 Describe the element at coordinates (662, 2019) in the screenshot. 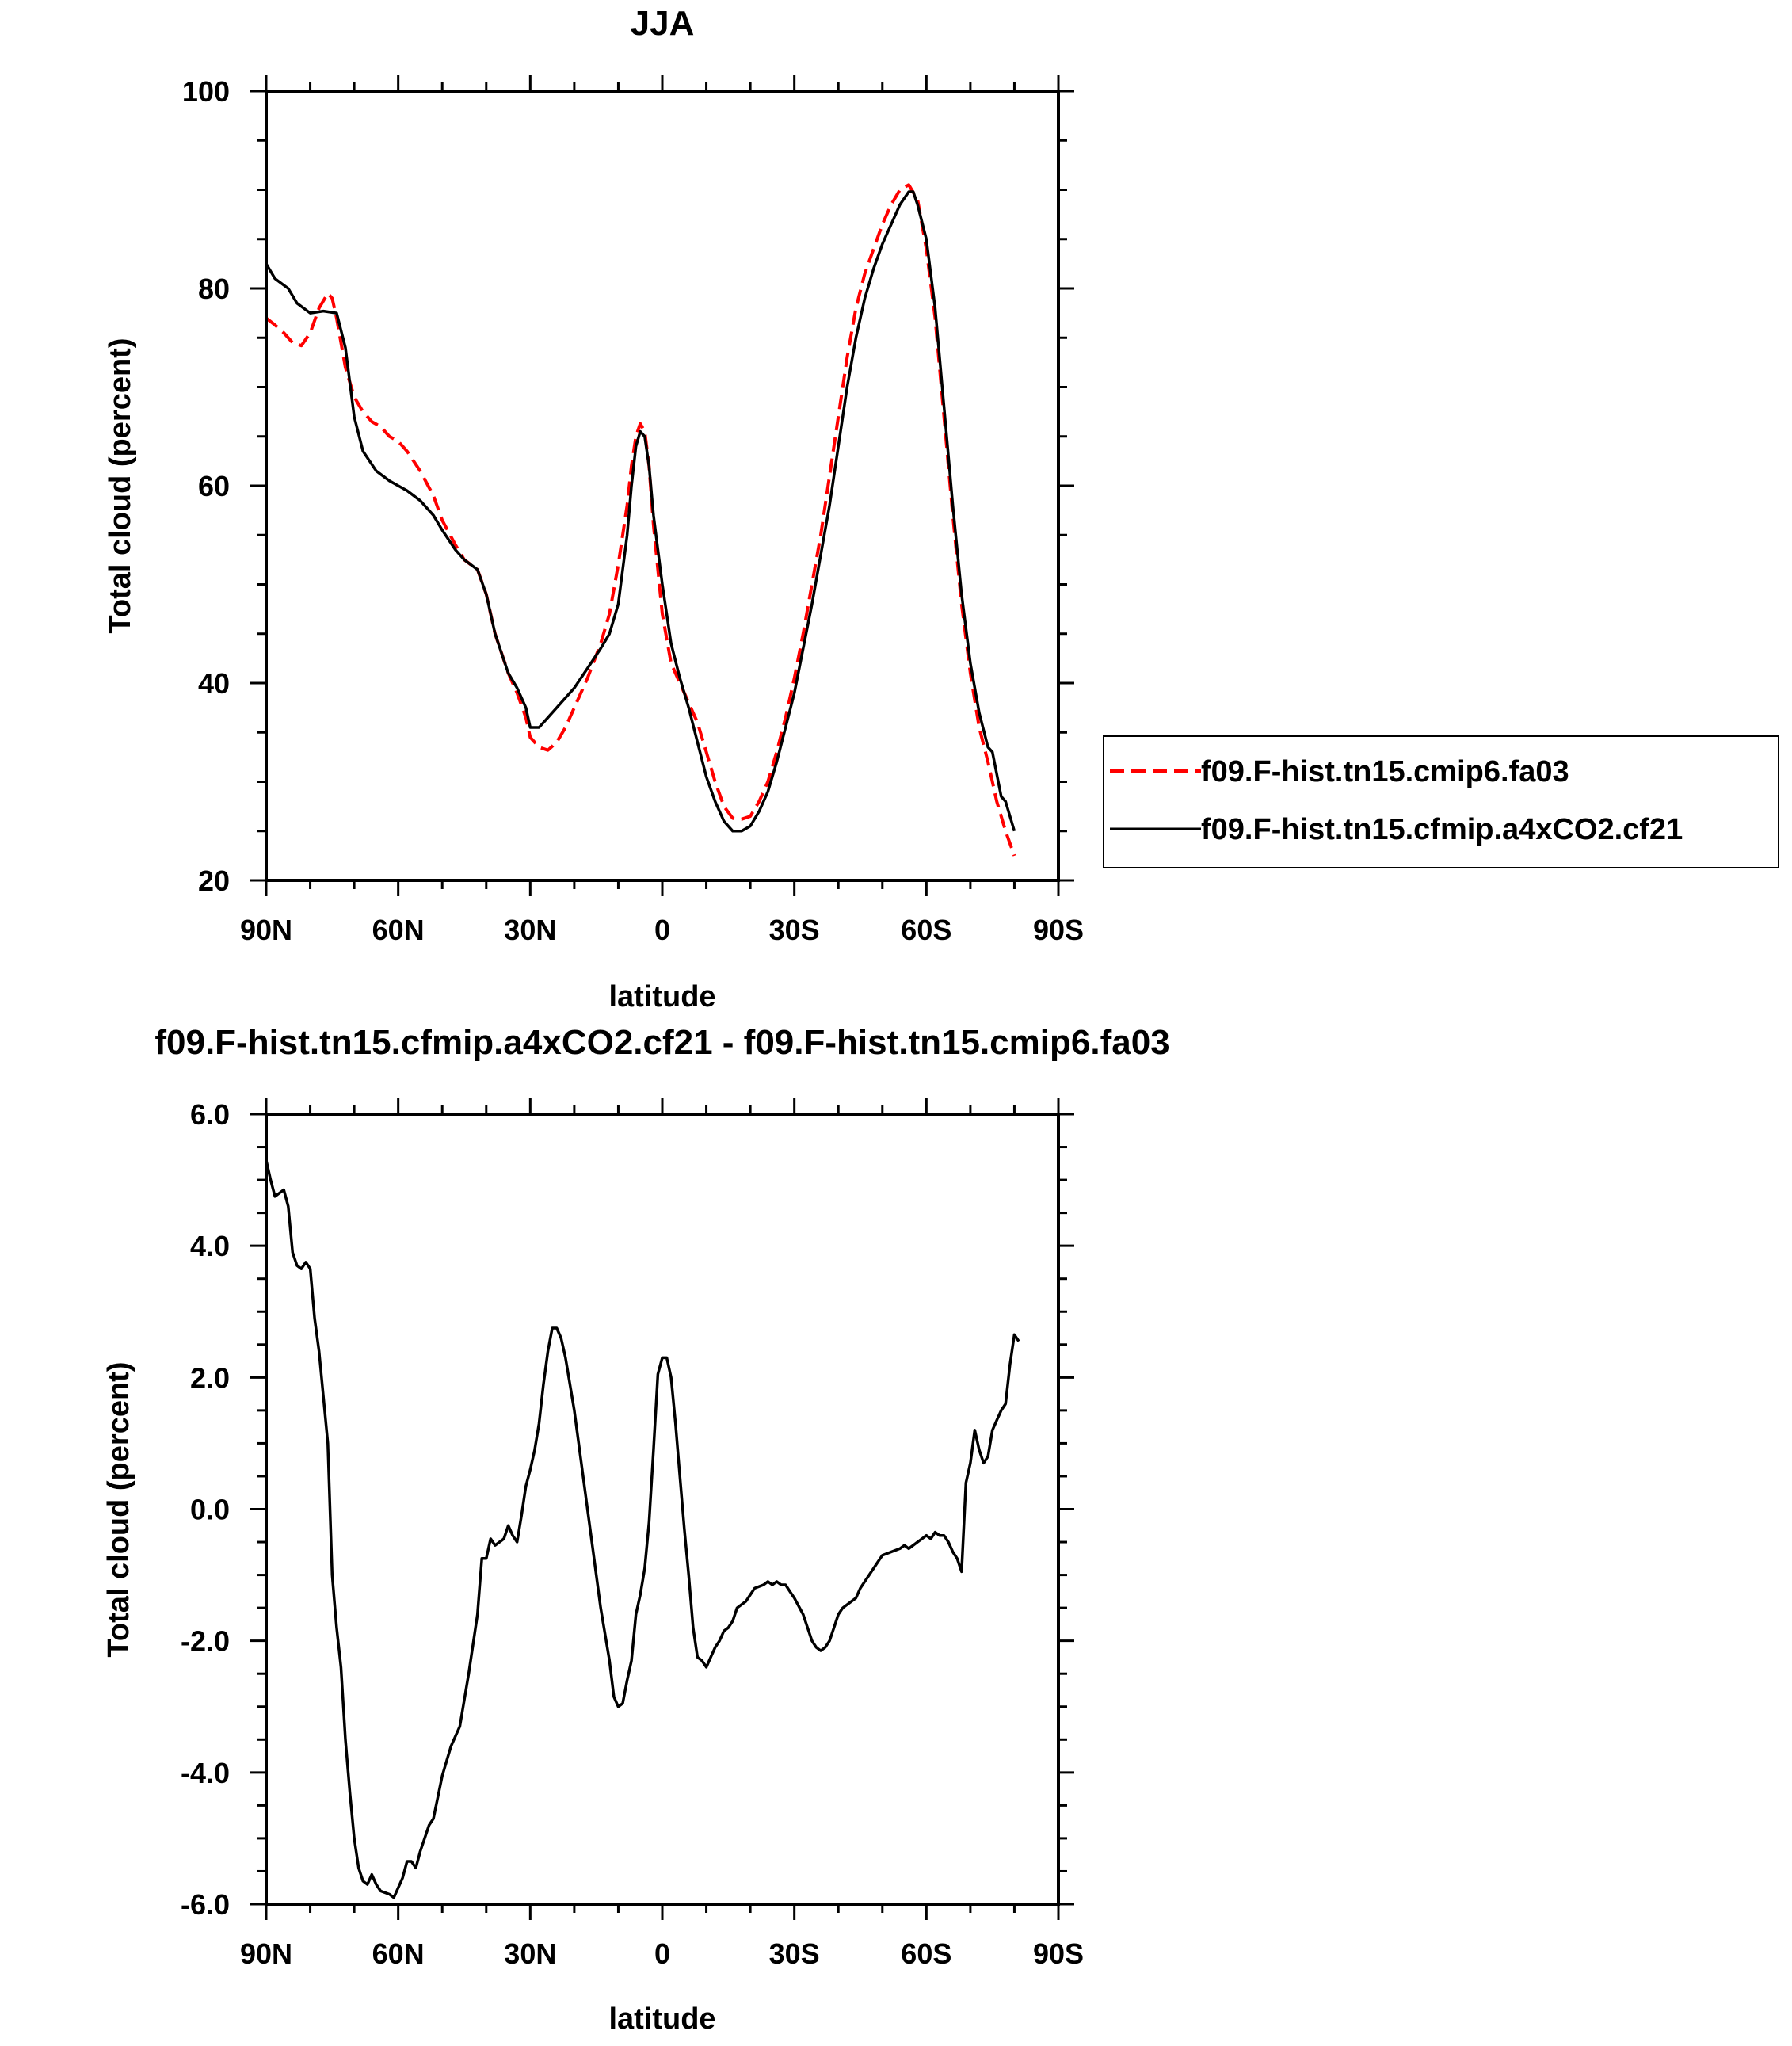

I see `bottom-x-axis-label: latitude` at that location.